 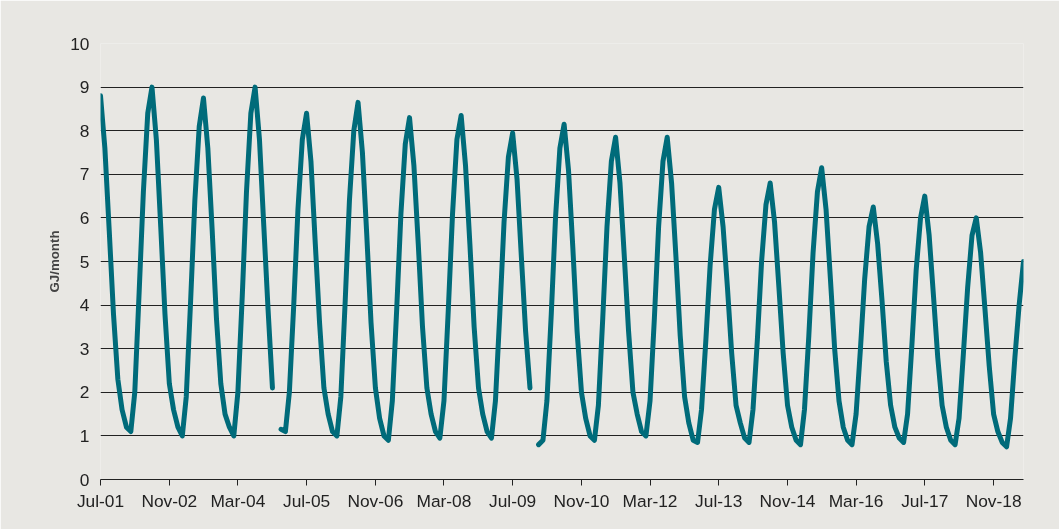 I want to click on x-tick-label: Mar-16, so click(x=856, y=500).